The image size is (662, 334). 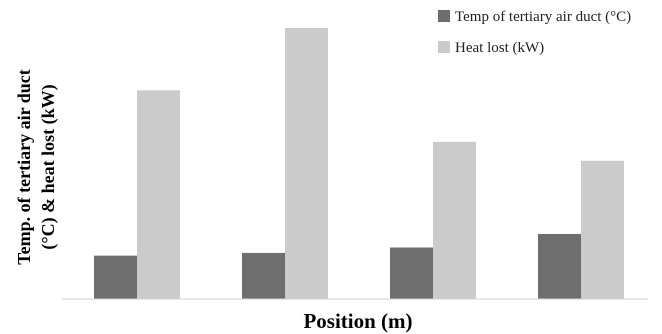 I want to click on legend-swatch-temp, so click(x=444, y=16).